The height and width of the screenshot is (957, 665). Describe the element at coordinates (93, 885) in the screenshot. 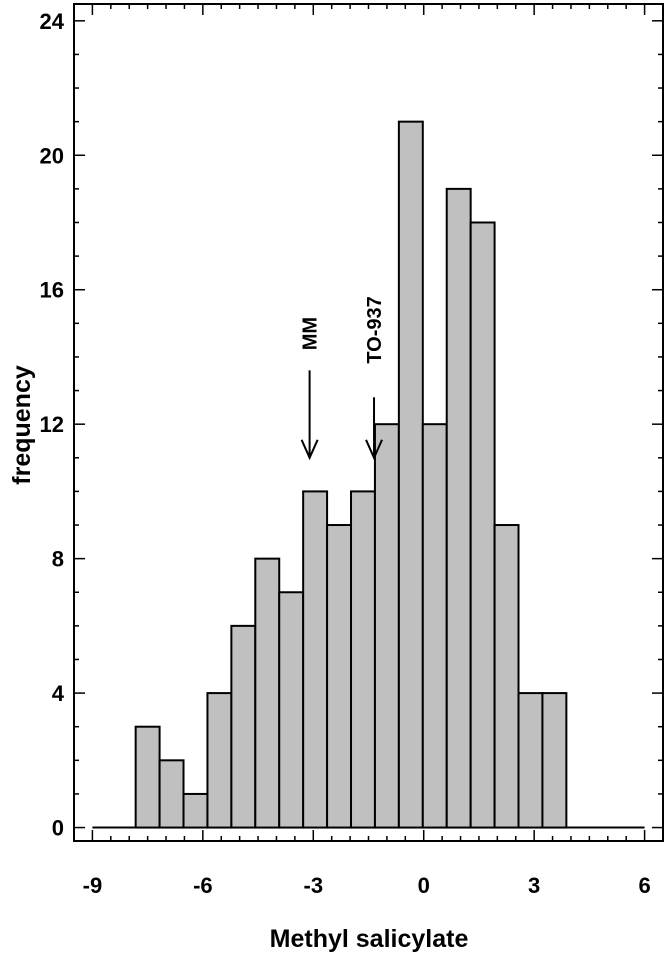

I see `x-tick-label: -9` at that location.